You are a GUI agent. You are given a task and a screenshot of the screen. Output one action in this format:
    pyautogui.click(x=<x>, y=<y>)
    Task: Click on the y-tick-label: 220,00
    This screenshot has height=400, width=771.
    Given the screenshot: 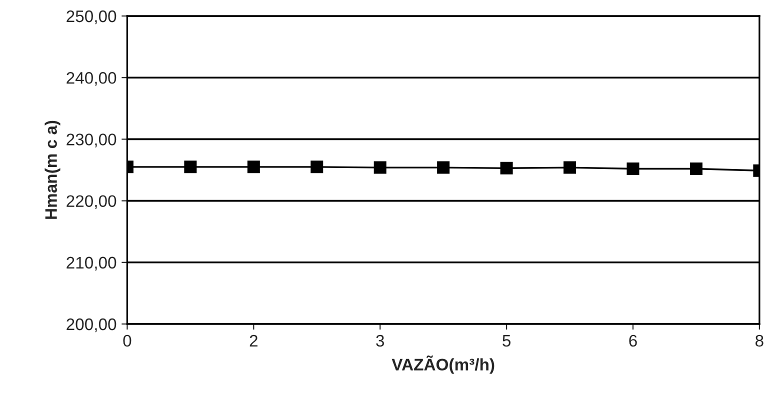 What is the action you would take?
    pyautogui.click(x=91, y=202)
    